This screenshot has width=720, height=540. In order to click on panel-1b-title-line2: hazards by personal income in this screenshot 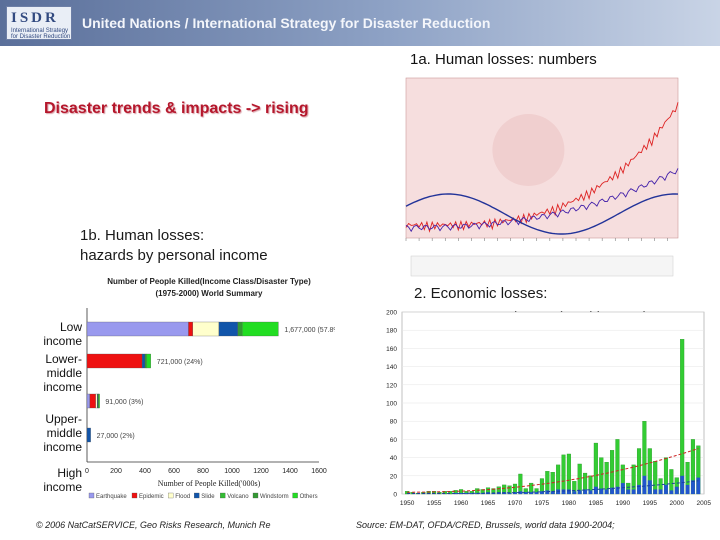, I will do `click(174, 255)`.